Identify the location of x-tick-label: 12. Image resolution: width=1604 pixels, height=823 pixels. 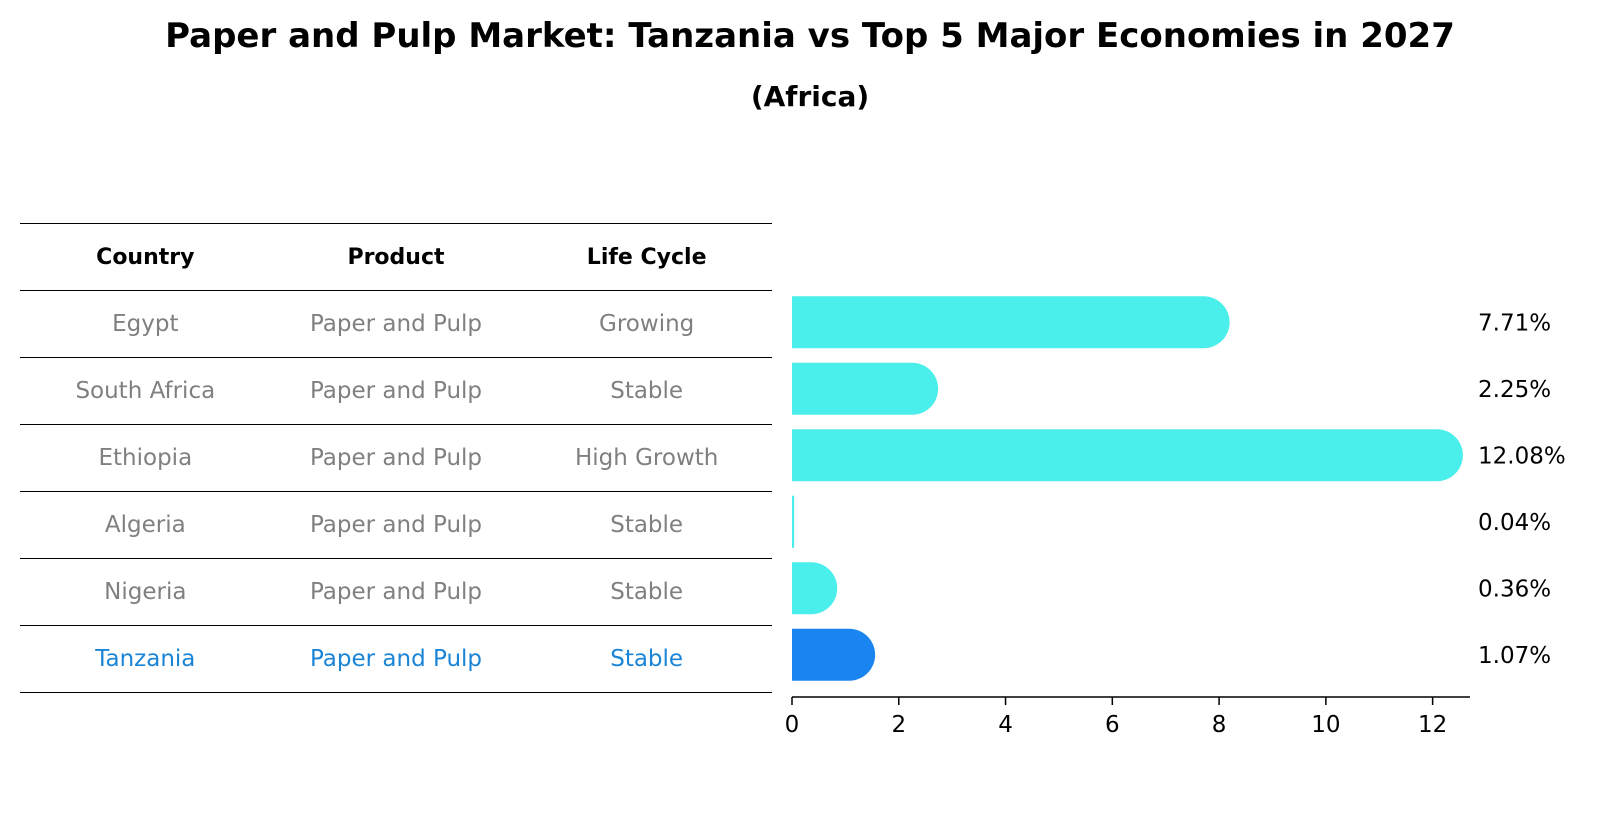
(1432, 725).